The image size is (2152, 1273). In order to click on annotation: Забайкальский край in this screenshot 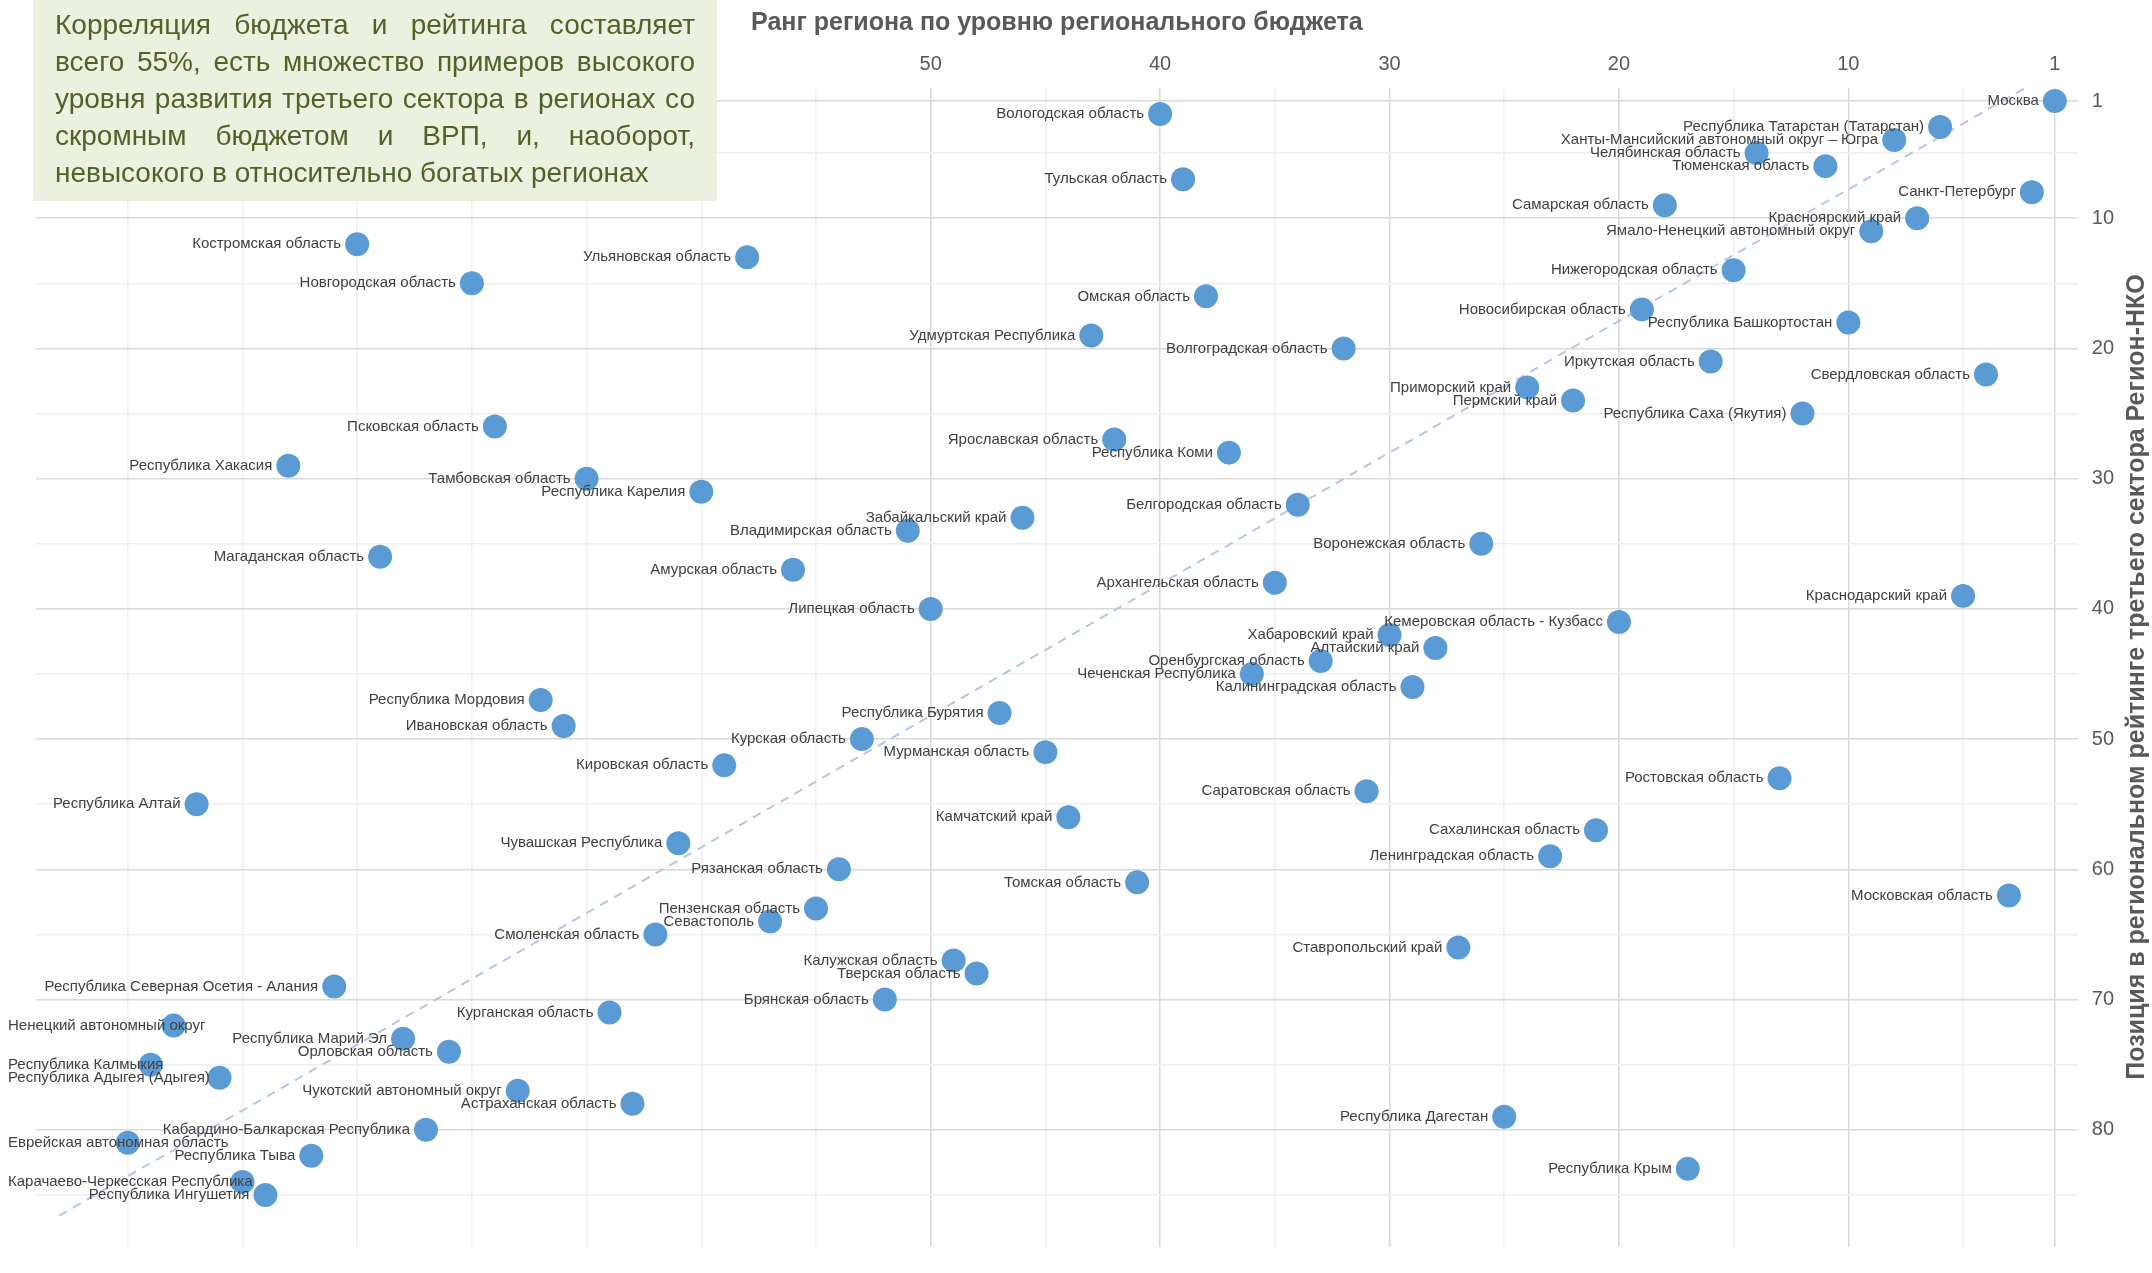, I will do `click(936, 516)`.